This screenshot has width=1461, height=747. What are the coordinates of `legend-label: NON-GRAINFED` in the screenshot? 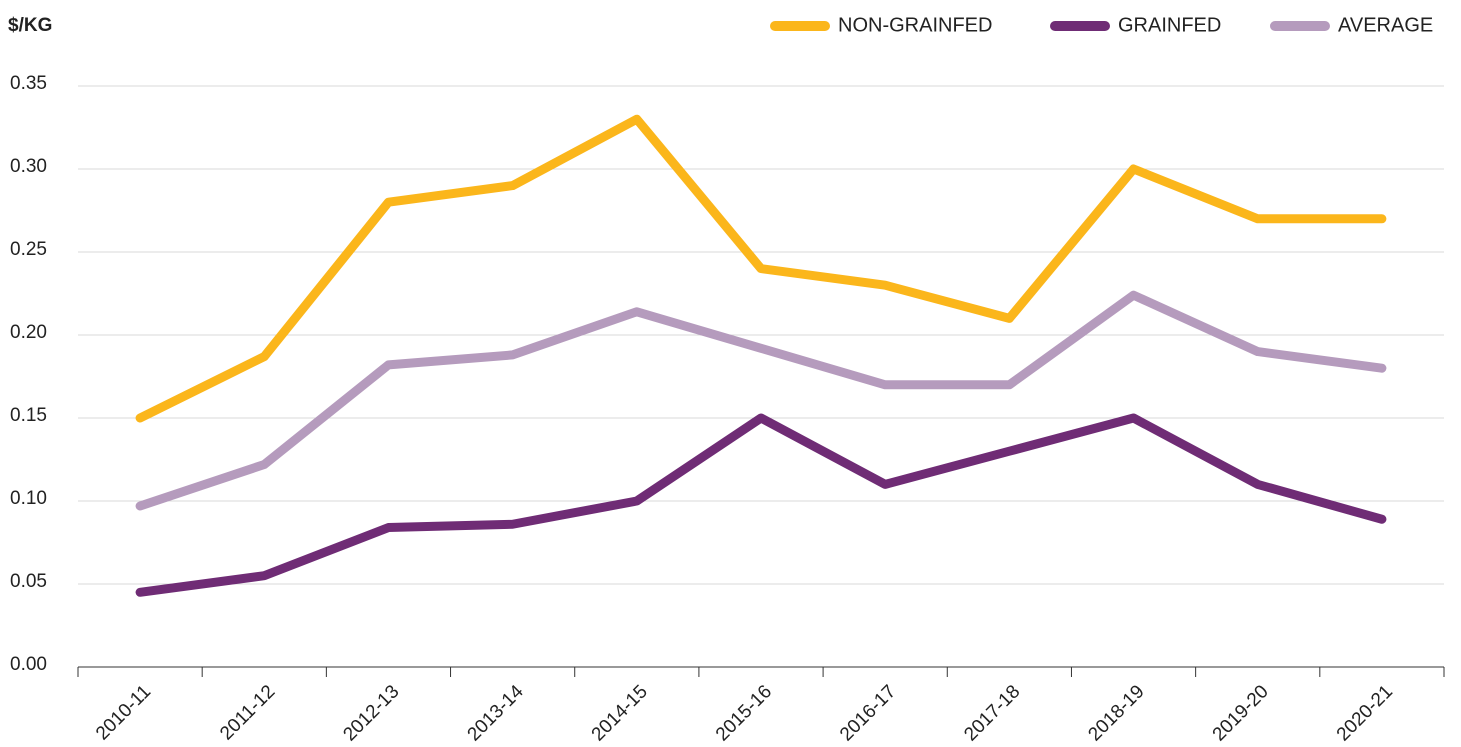 It's located at (915, 25).